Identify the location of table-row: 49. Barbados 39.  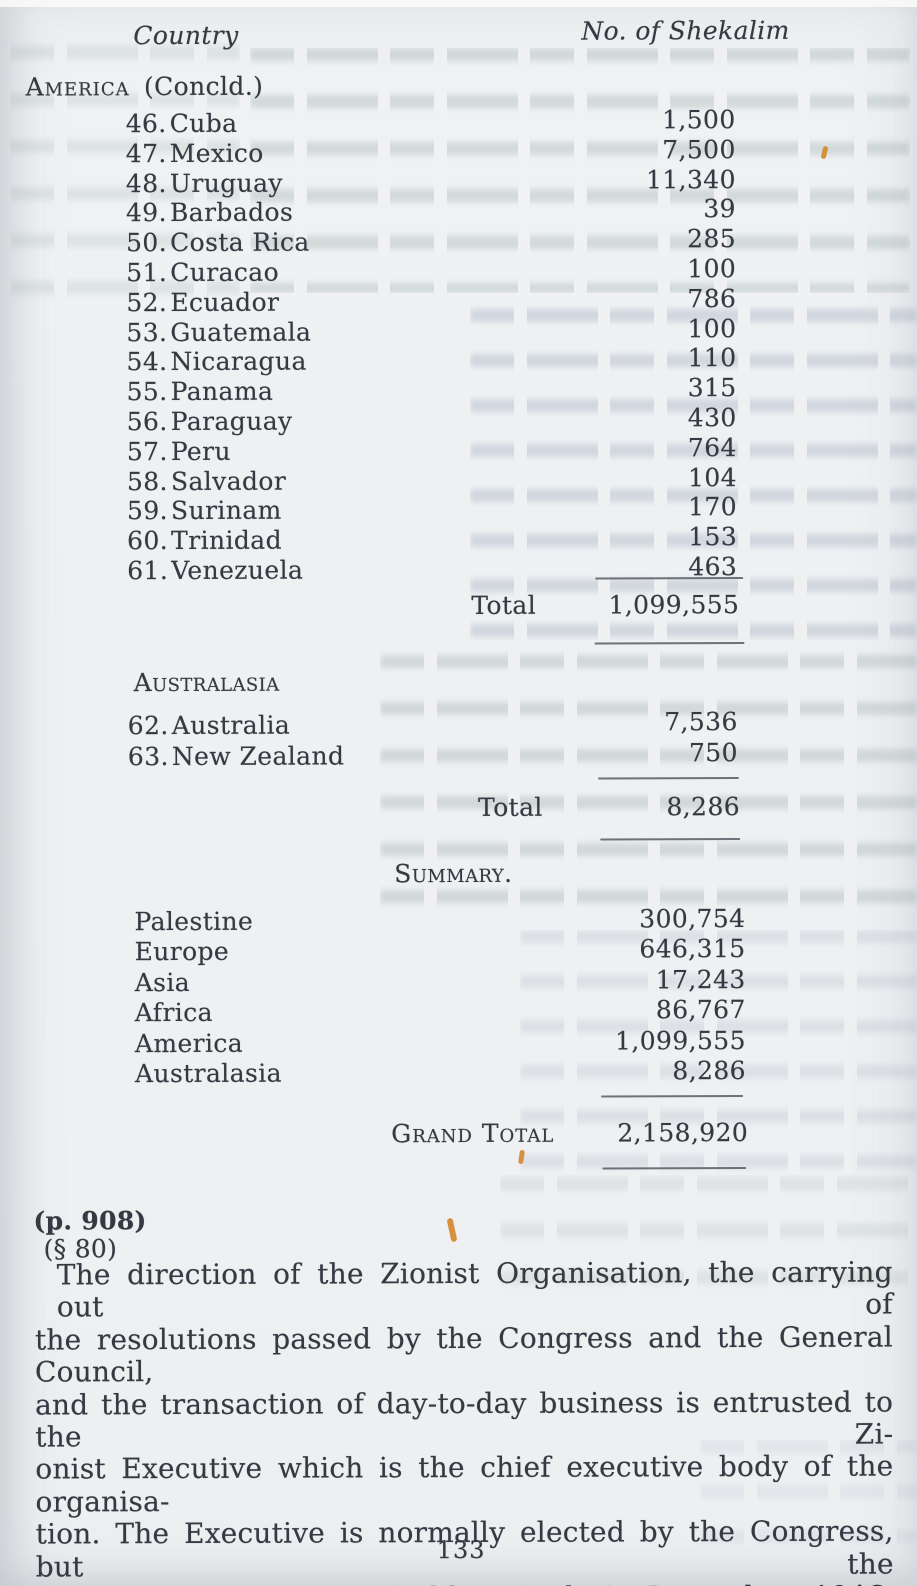
(368, 211).